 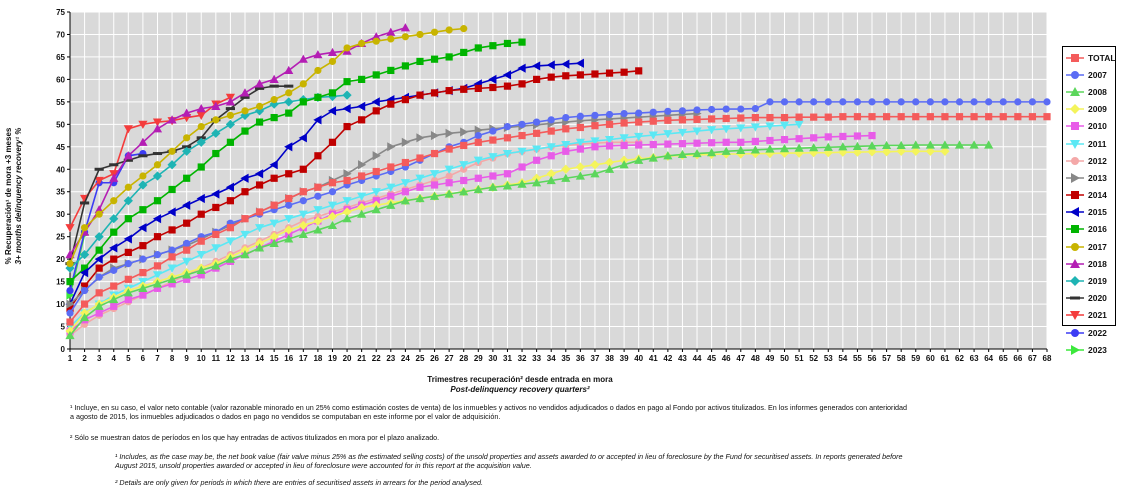 I want to click on x-tick-label: 36, so click(x=580, y=358).